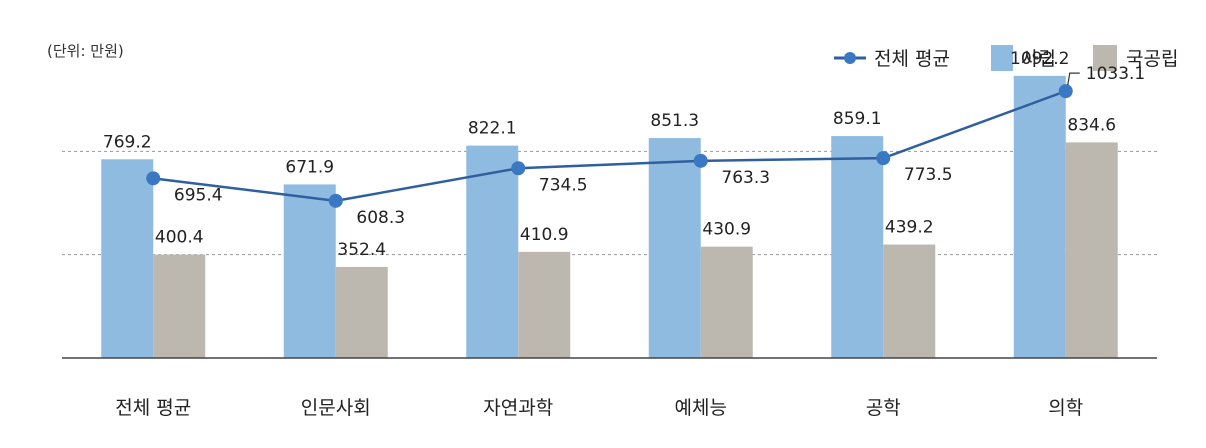  Describe the element at coordinates (380, 218) in the screenshot. I see `label-avg-1: 608.3` at that location.